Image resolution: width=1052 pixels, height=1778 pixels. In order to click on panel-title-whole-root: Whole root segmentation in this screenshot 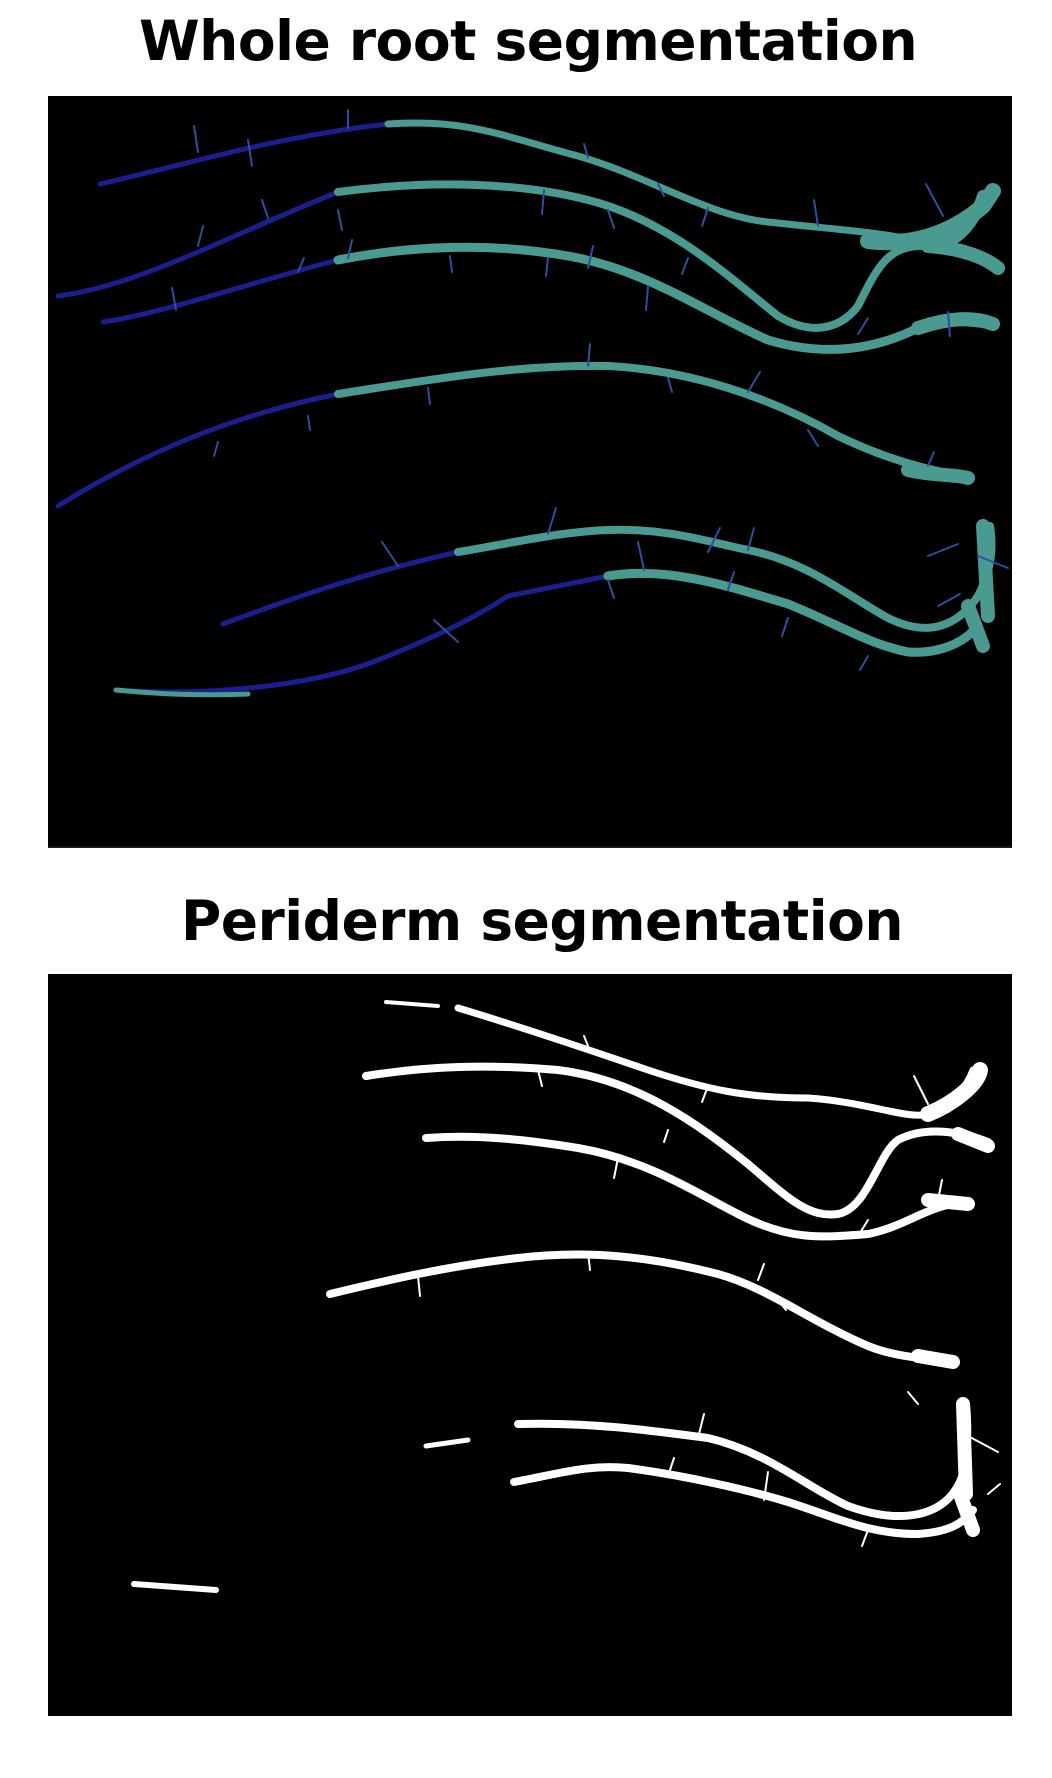, I will do `click(528, 41)`.